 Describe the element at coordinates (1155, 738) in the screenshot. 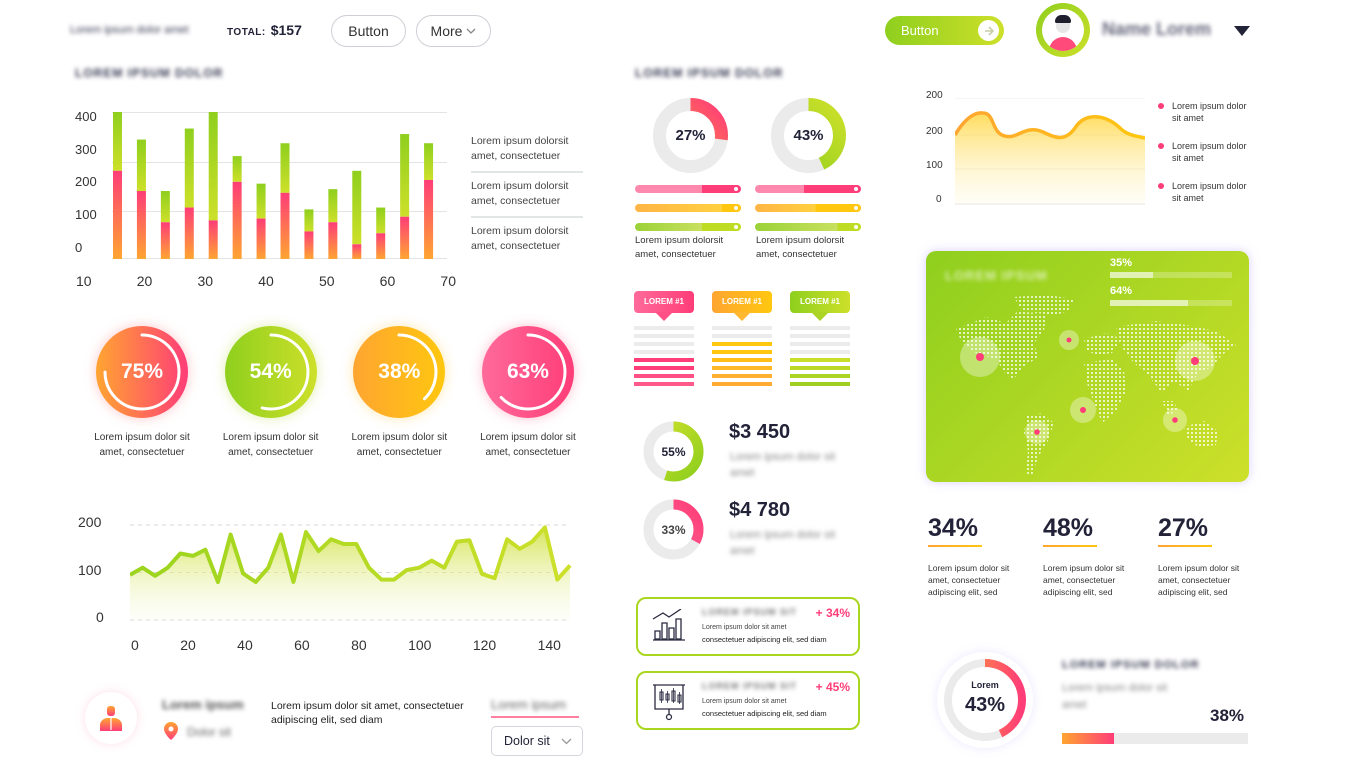

I see `progress-bar` at that location.